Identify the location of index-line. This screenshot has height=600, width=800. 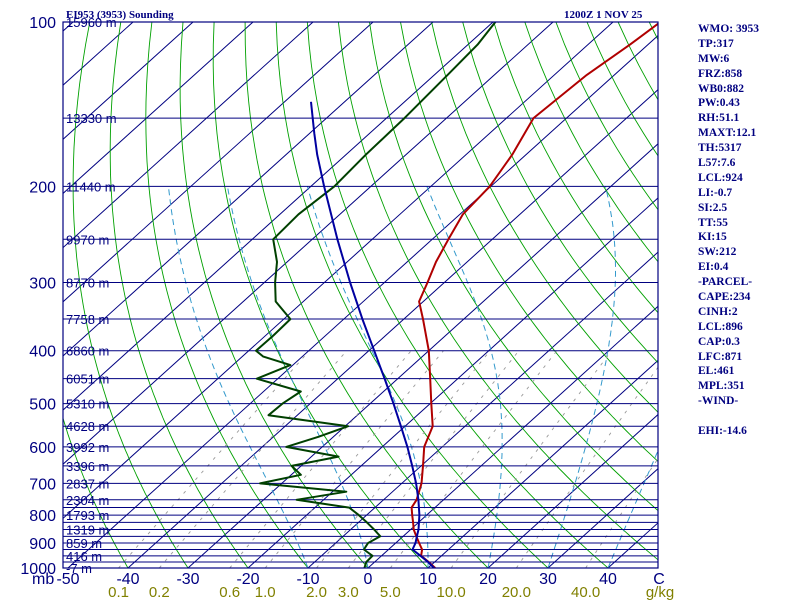
(748, 416).